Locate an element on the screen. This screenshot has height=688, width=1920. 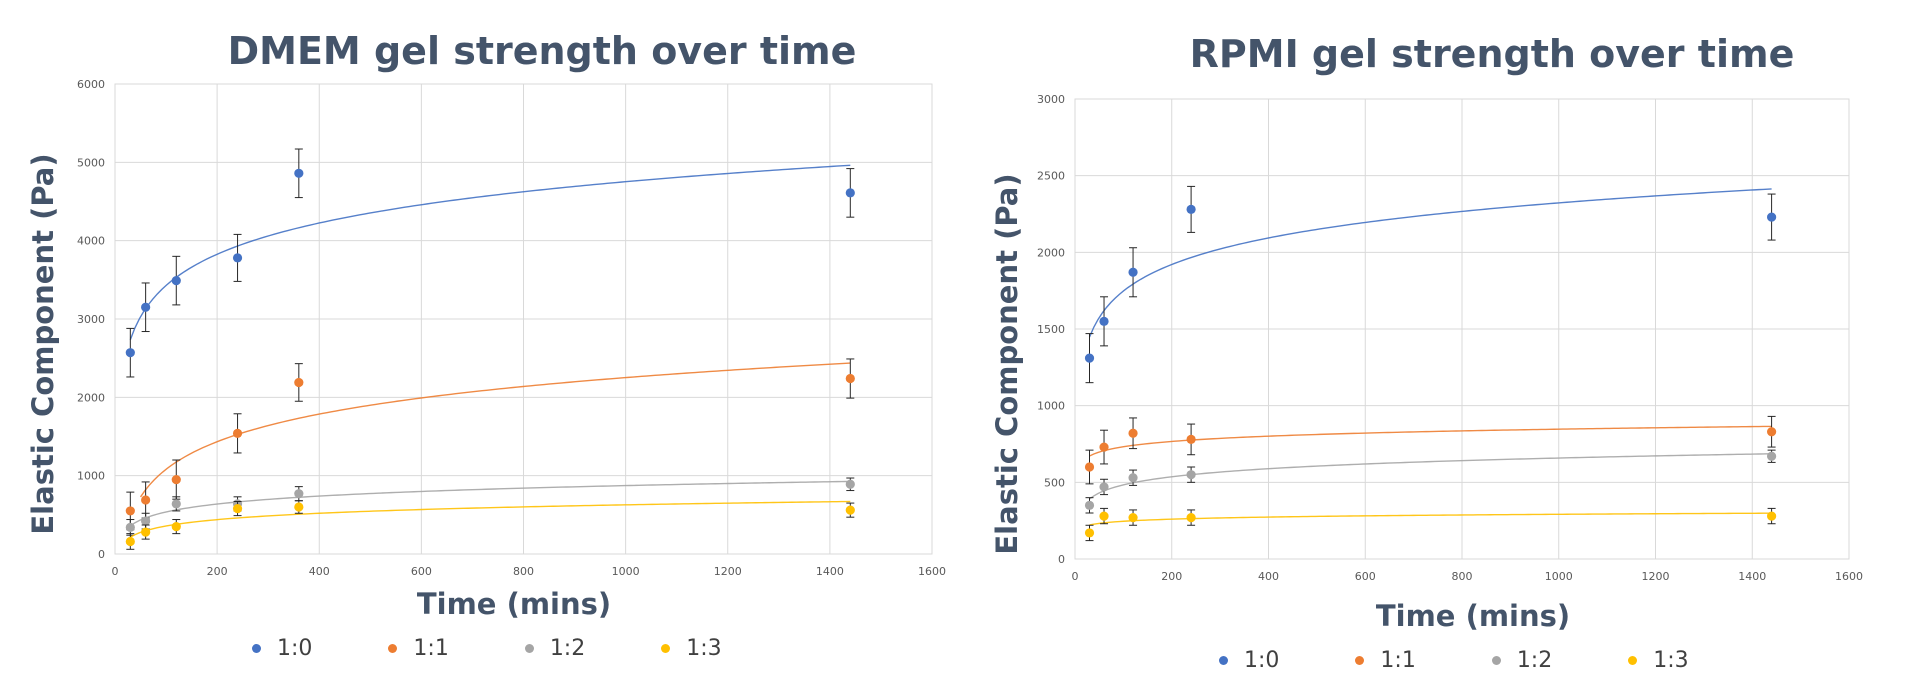
y-tick-label: 2000 is located at coordinates (91, 397).